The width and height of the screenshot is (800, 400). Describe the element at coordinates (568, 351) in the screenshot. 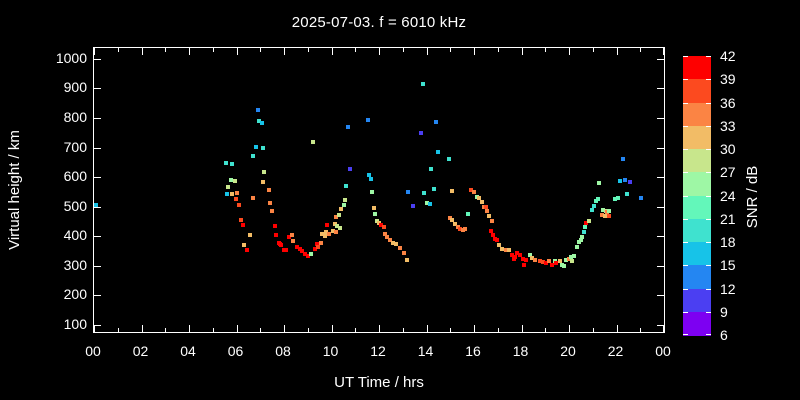

I see `x-tick-label: 20` at that location.